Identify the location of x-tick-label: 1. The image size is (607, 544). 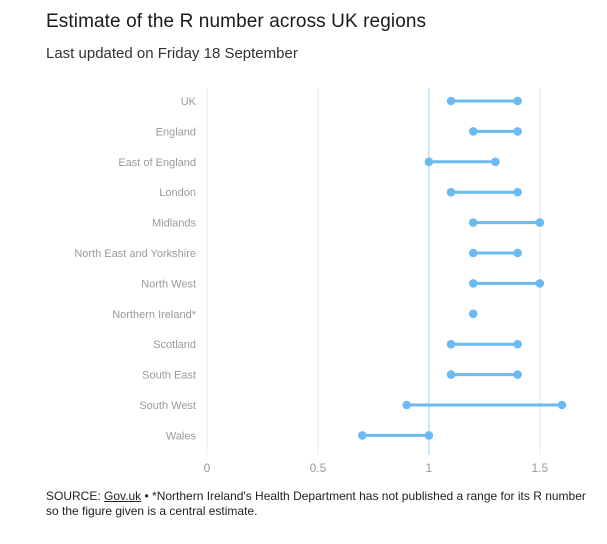
(429, 468).